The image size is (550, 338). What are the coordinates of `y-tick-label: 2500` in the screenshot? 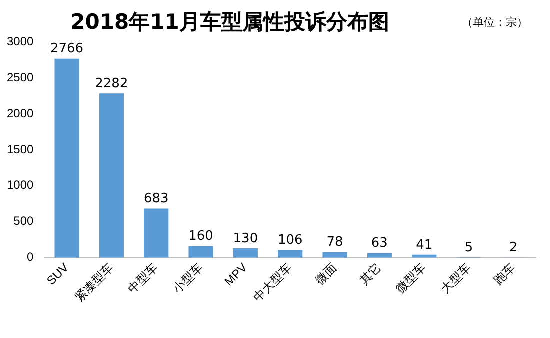 It's located at (20, 77).